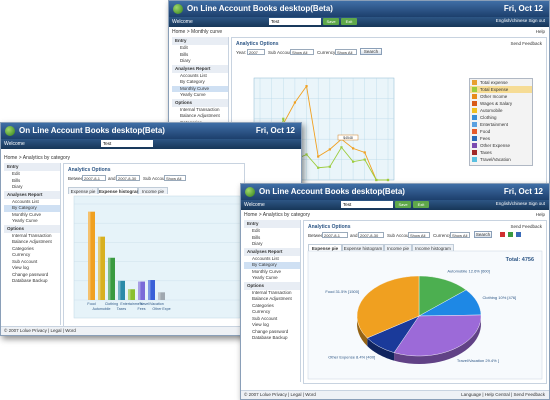  What do you see at coordinates (501, 96) in the screenshot?
I see `legend-item: Other Income` at bounding box center [501, 96].